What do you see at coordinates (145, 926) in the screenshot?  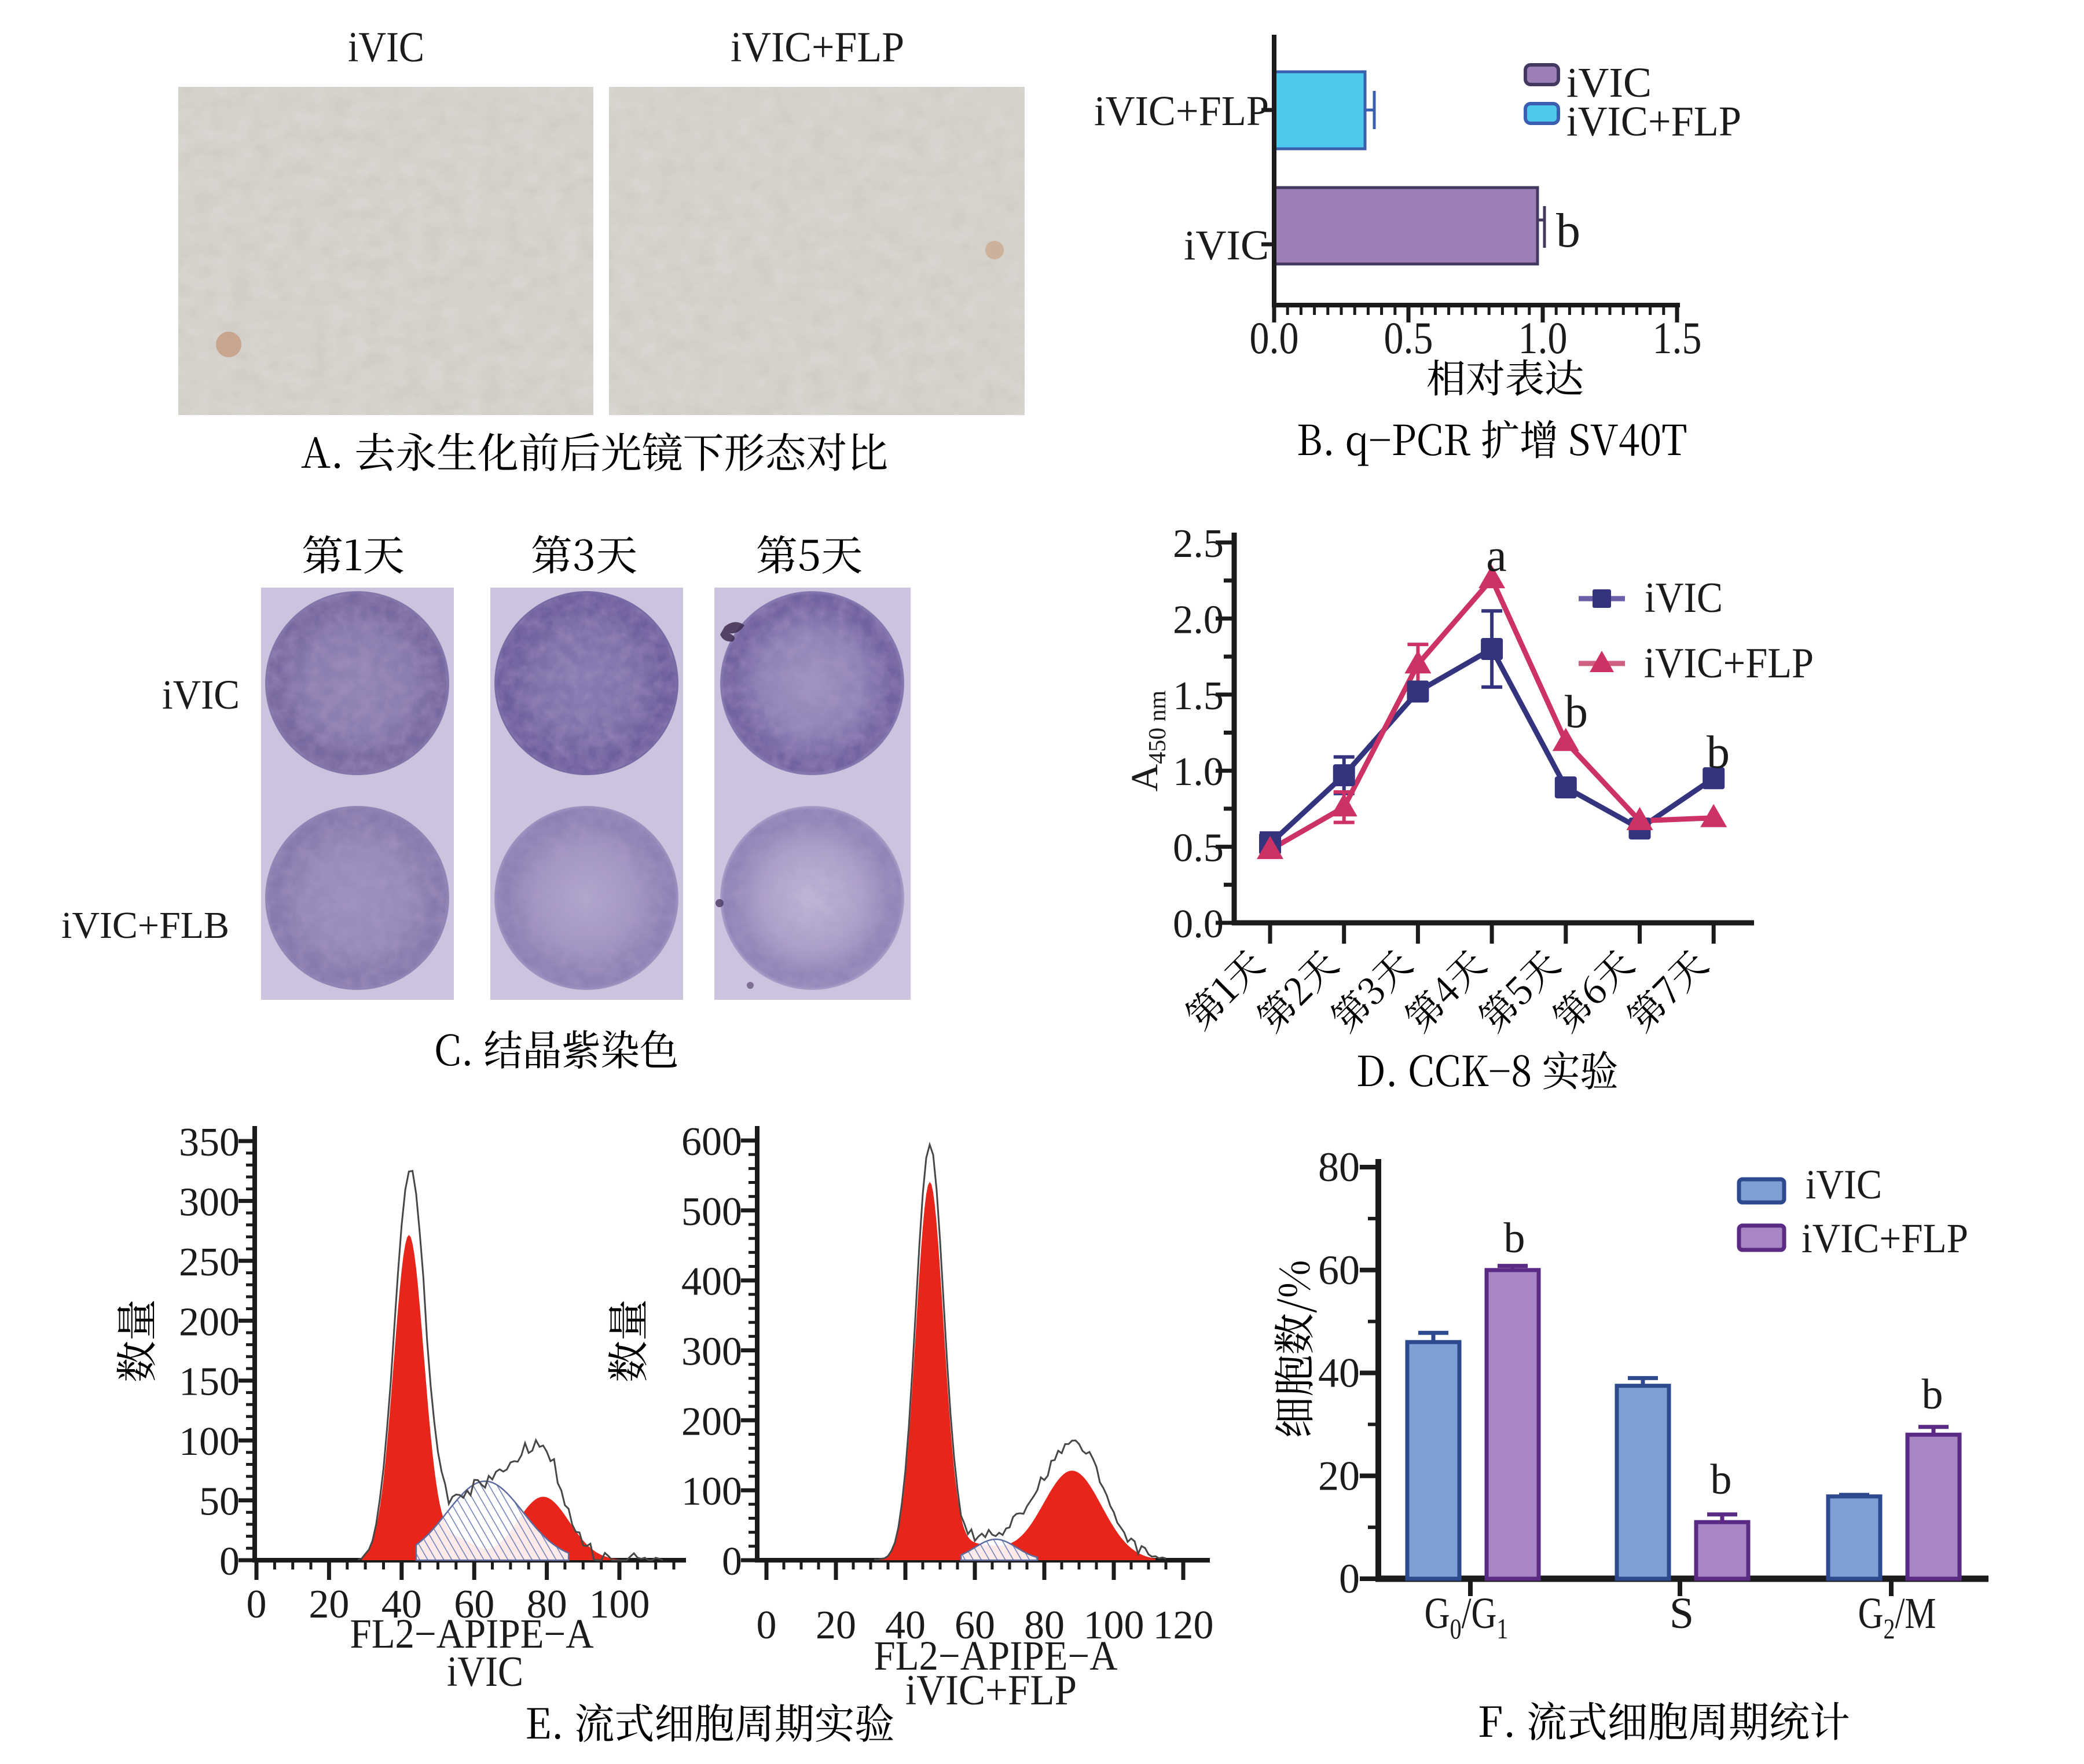 I see `svg-text: iVIC+FLB` at bounding box center [145, 926].